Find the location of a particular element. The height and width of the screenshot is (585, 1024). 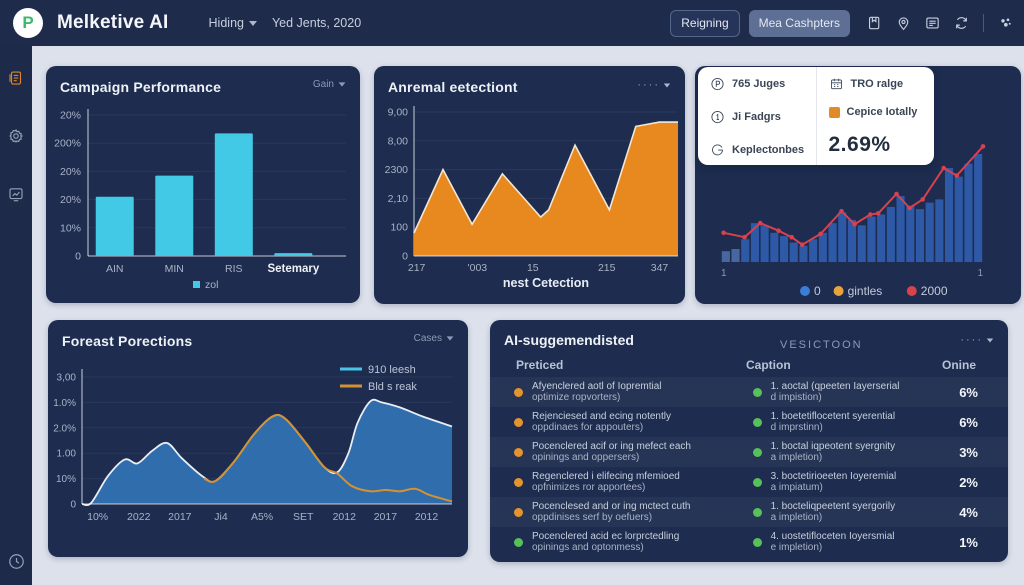

reigning-button: Reigning is located at coordinates (705, 23).